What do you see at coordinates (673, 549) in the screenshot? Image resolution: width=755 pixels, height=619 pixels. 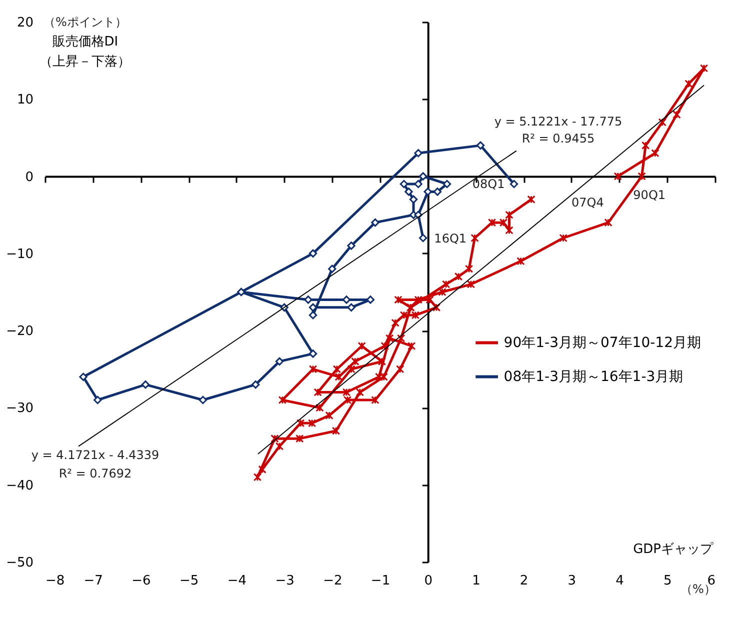 I see `x-axis-title: GDPギャップ` at bounding box center [673, 549].